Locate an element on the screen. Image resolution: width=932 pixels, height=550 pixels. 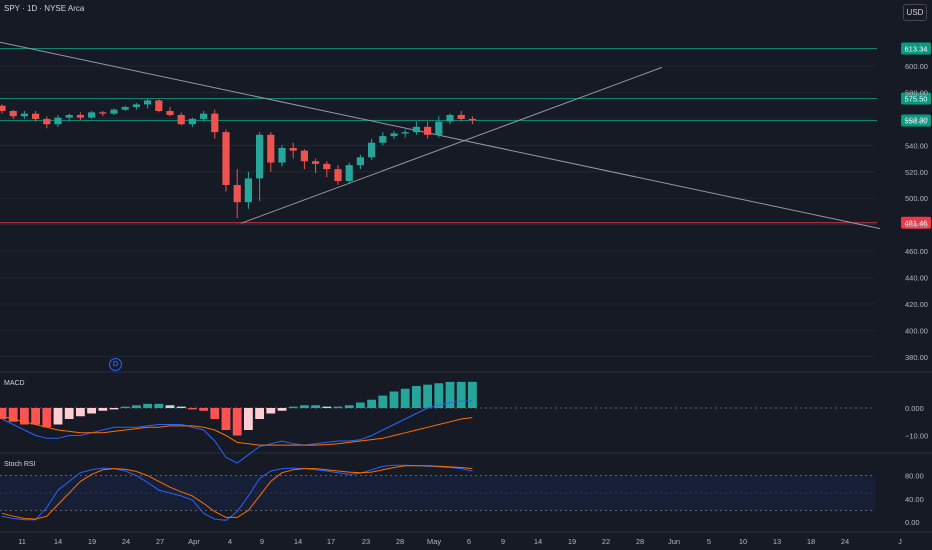
ascending-trendline is located at coordinates (451, 145).